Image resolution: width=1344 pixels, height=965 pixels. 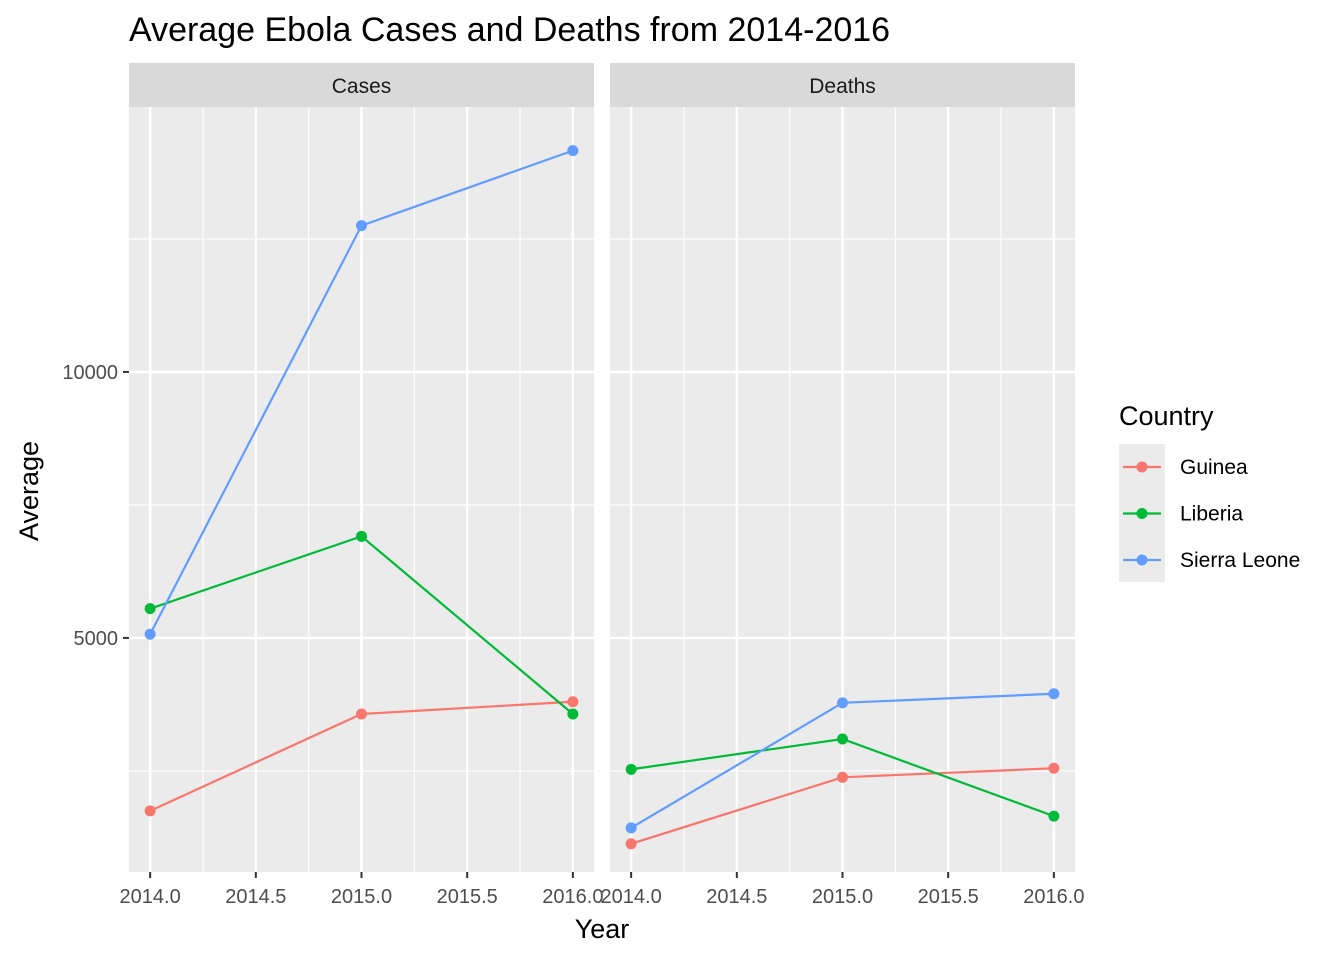 What do you see at coordinates (29, 491) in the screenshot?
I see `y-axis-title: Average` at bounding box center [29, 491].